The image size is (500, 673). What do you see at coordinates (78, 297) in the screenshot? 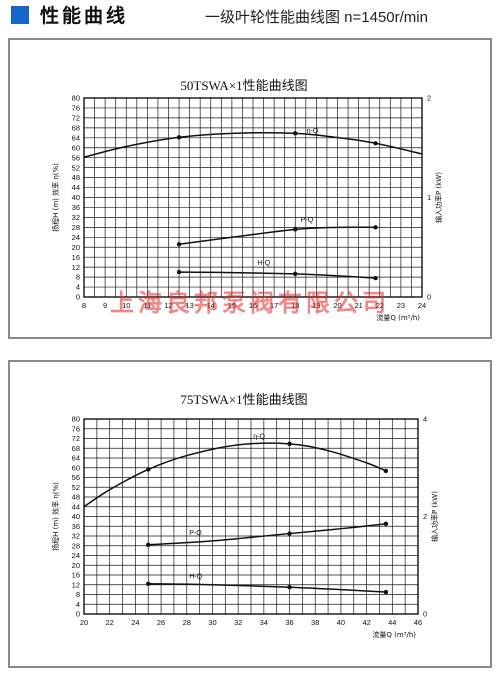
I see `y-tick-label: 0` at bounding box center [78, 297].